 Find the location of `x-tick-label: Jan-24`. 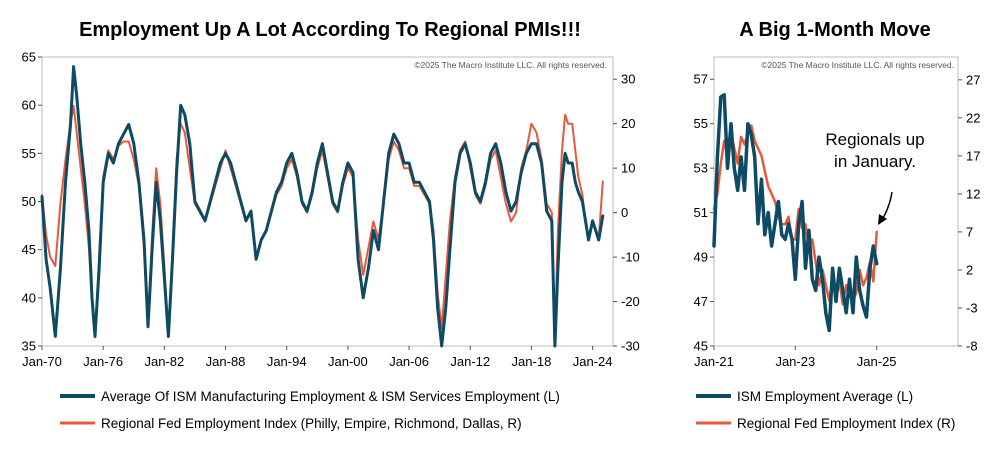

x-tick-label: Jan-24 is located at coordinates (593, 361).